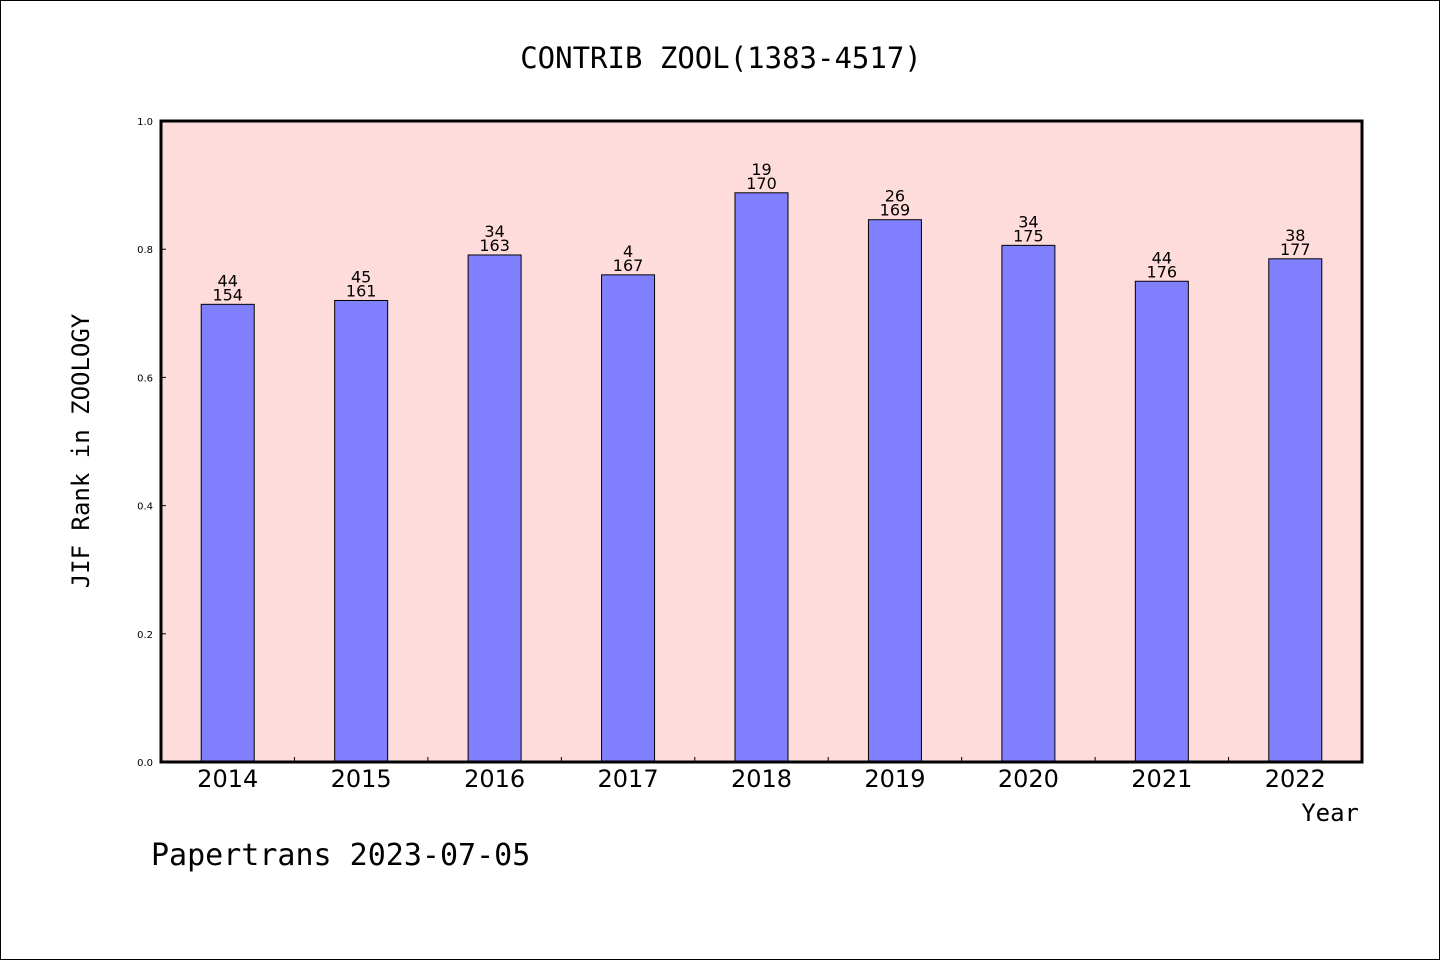  What do you see at coordinates (1330, 813) in the screenshot?
I see `x-axis-label: Year` at bounding box center [1330, 813].